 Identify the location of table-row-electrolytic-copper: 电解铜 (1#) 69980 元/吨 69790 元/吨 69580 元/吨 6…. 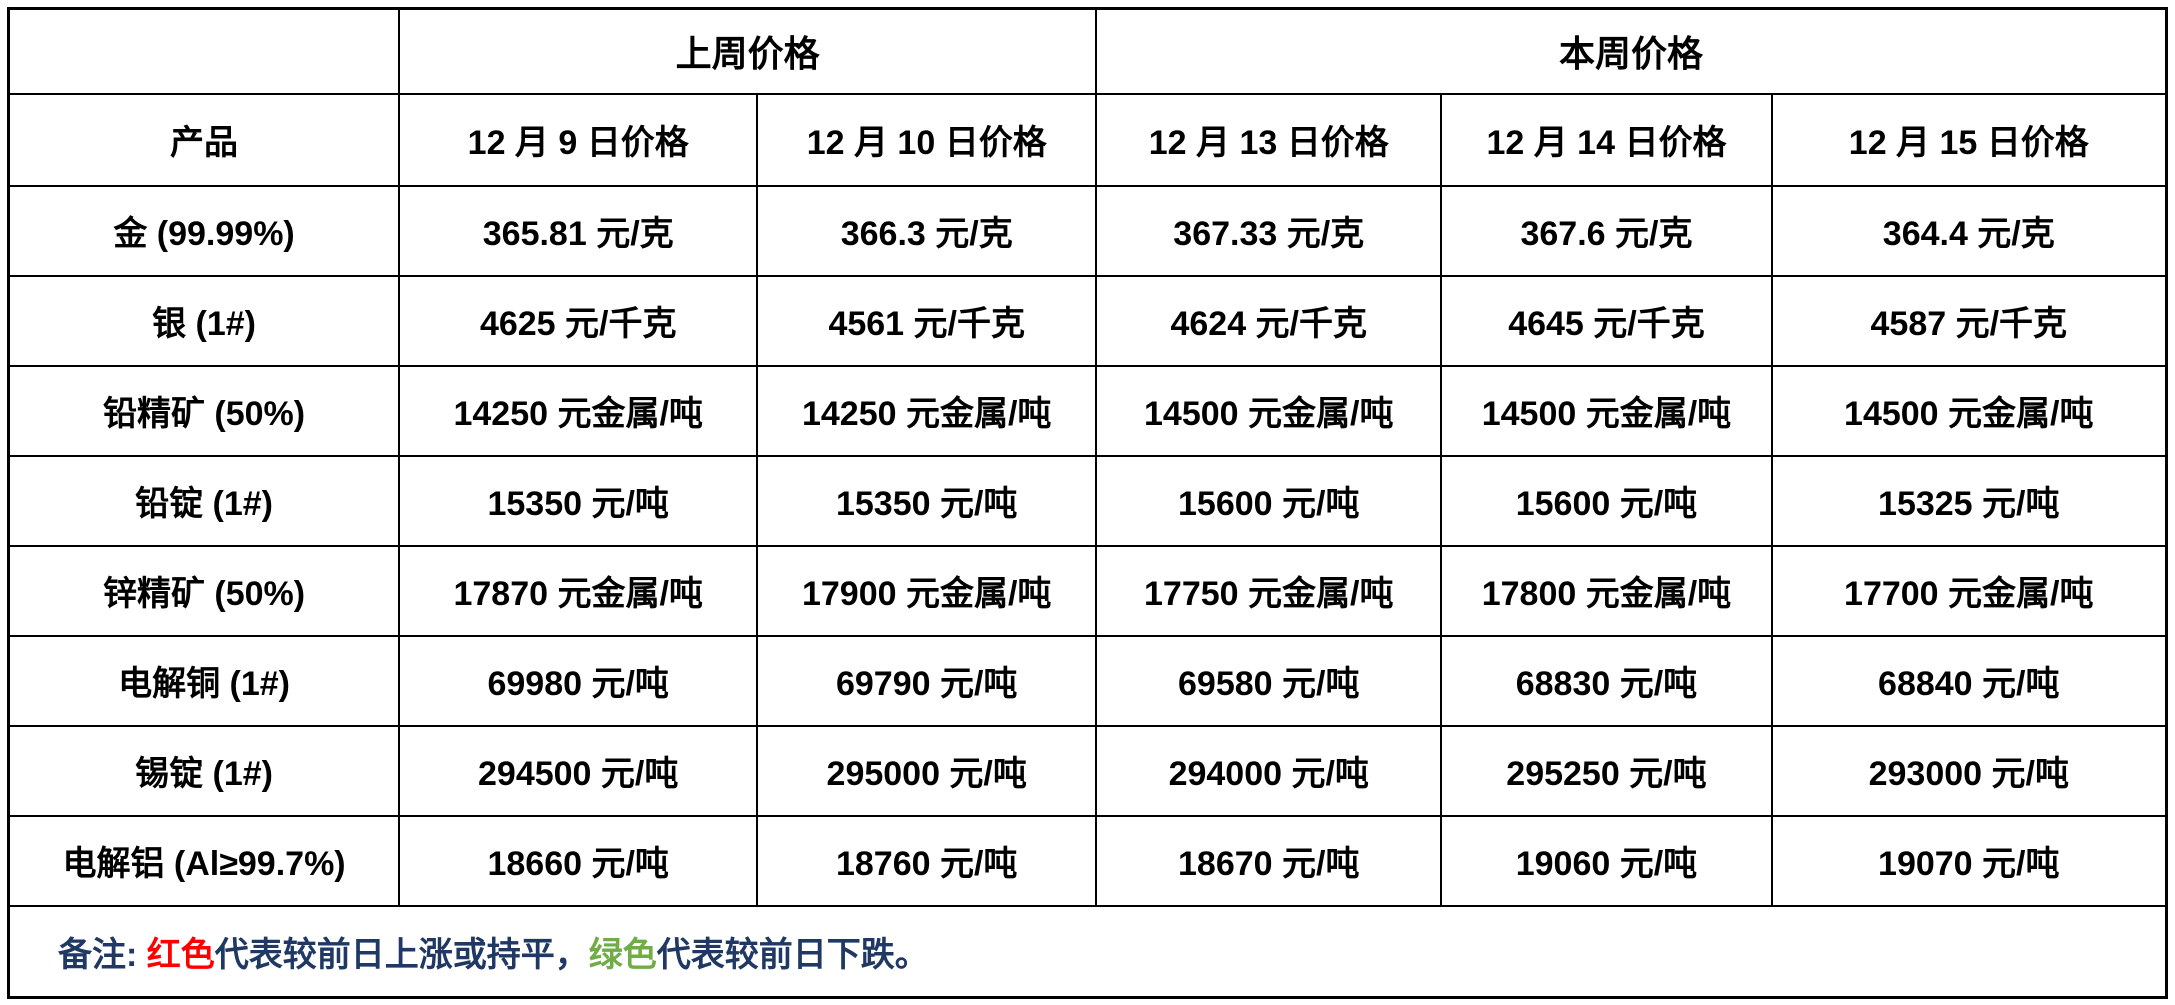
(1087, 680).